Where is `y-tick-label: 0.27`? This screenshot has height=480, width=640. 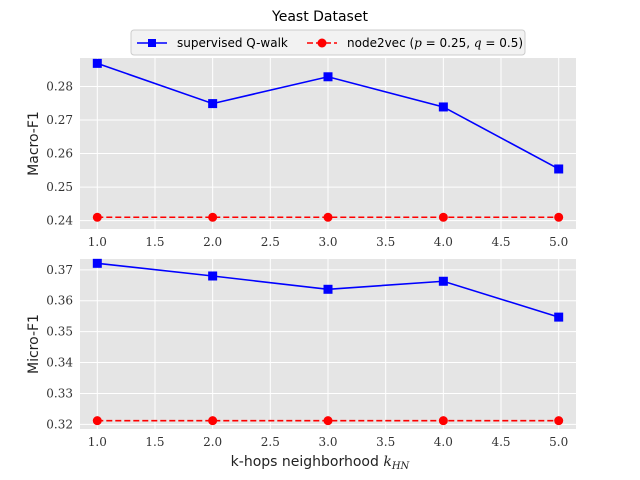 y-tick-label: 0.27 is located at coordinates (59, 120).